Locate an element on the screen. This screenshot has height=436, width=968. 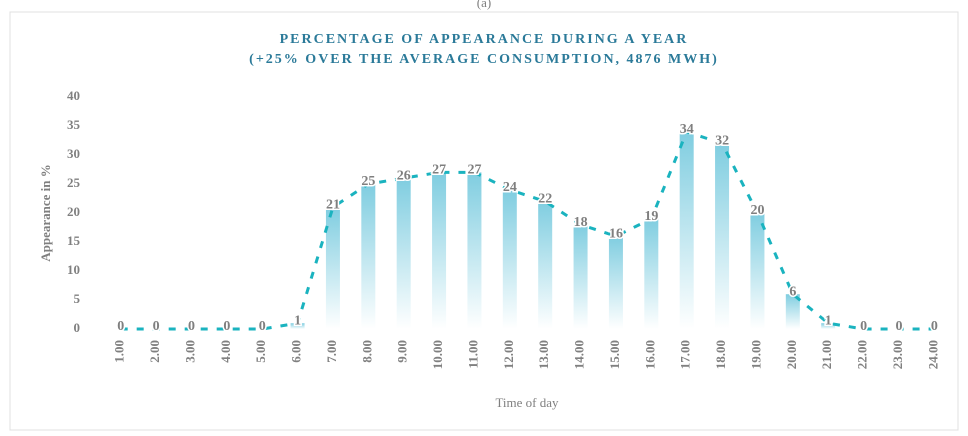
data-label: 21 is located at coordinates (333, 204).